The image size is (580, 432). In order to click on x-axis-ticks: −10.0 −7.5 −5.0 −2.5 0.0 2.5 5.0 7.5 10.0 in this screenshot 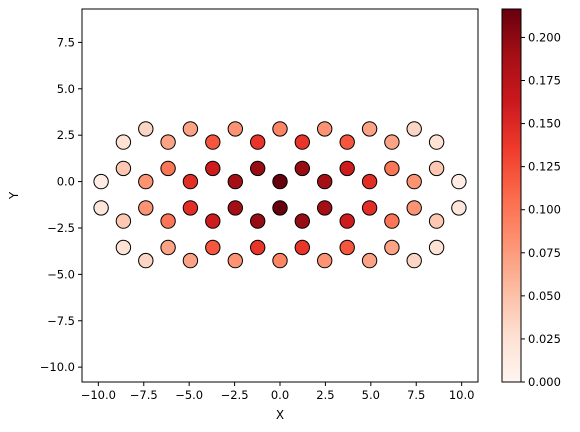, I will do `click(278, 392)`.